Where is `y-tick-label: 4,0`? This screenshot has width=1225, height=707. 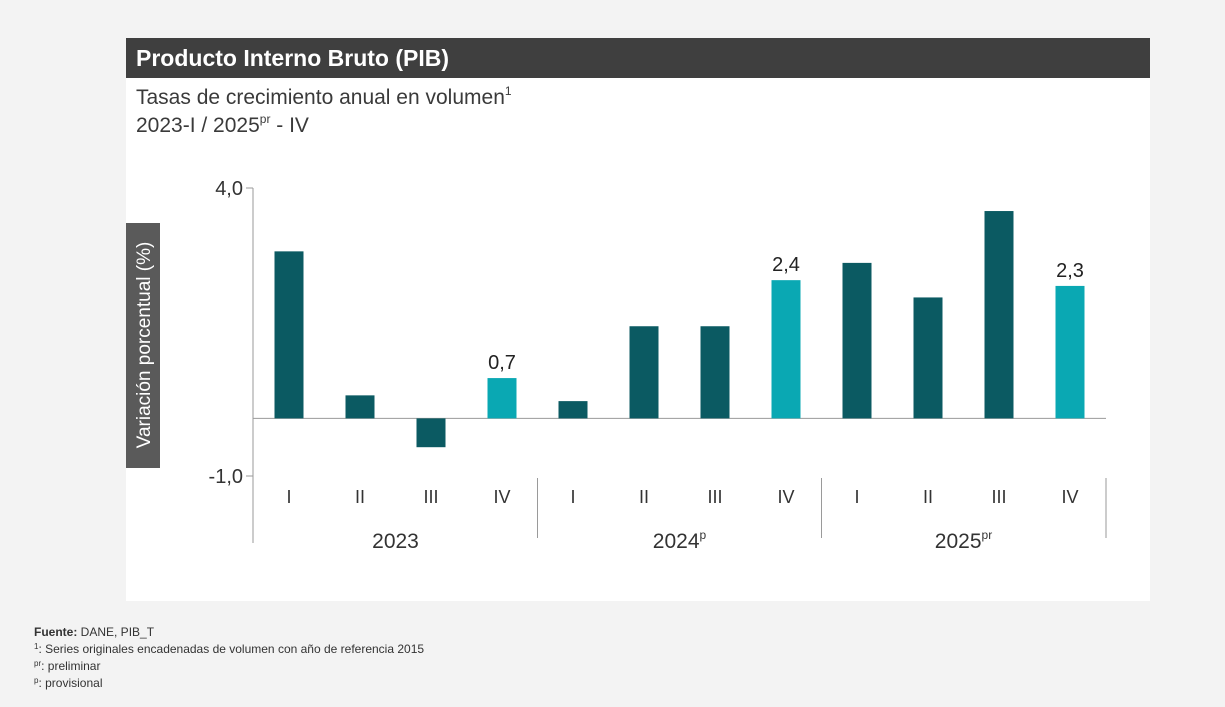 y-tick-label: 4,0 is located at coordinates (229, 189).